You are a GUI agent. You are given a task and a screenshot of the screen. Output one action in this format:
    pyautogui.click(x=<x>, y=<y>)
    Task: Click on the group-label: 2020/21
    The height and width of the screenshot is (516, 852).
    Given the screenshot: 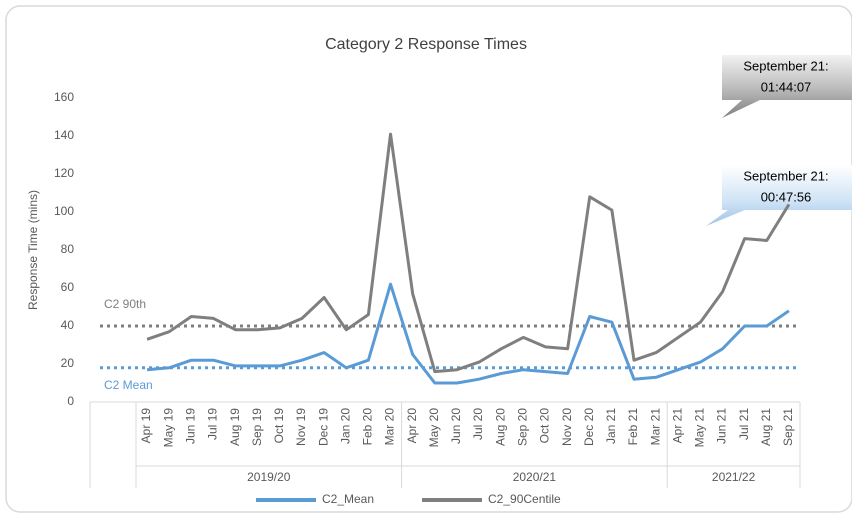 What is the action you would take?
    pyautogui.click(x=535, y=477)
    